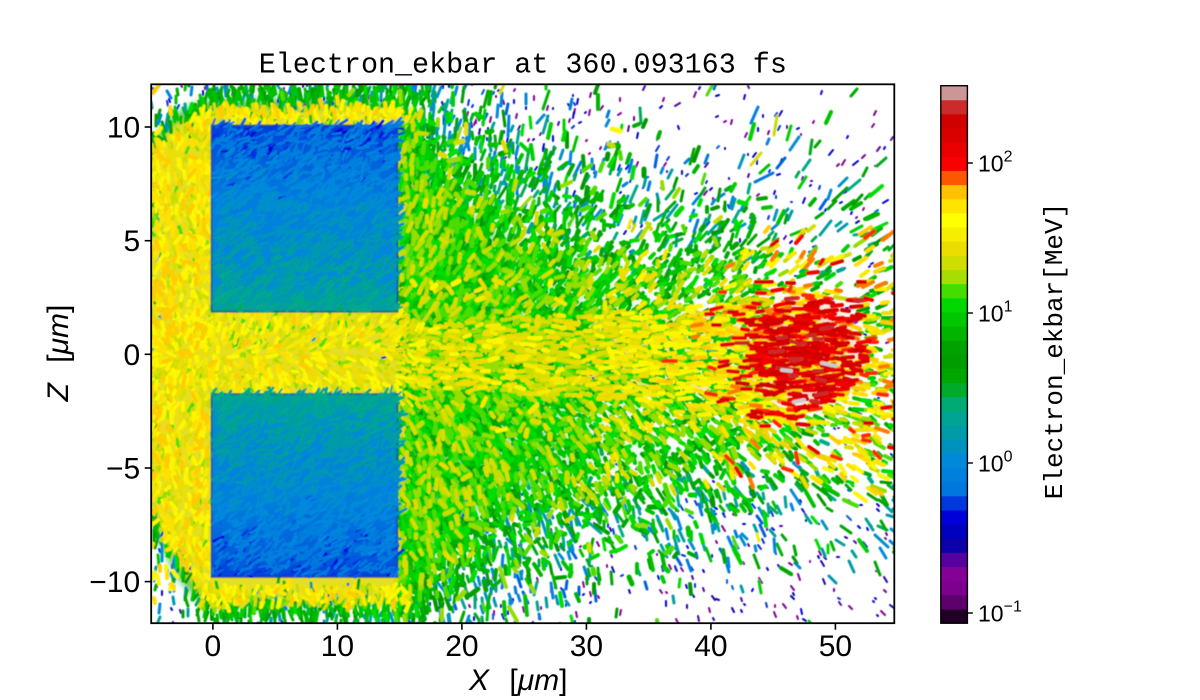 The image size is (1200, 700). I want to click on svg-text: 20, so click(461, 646).